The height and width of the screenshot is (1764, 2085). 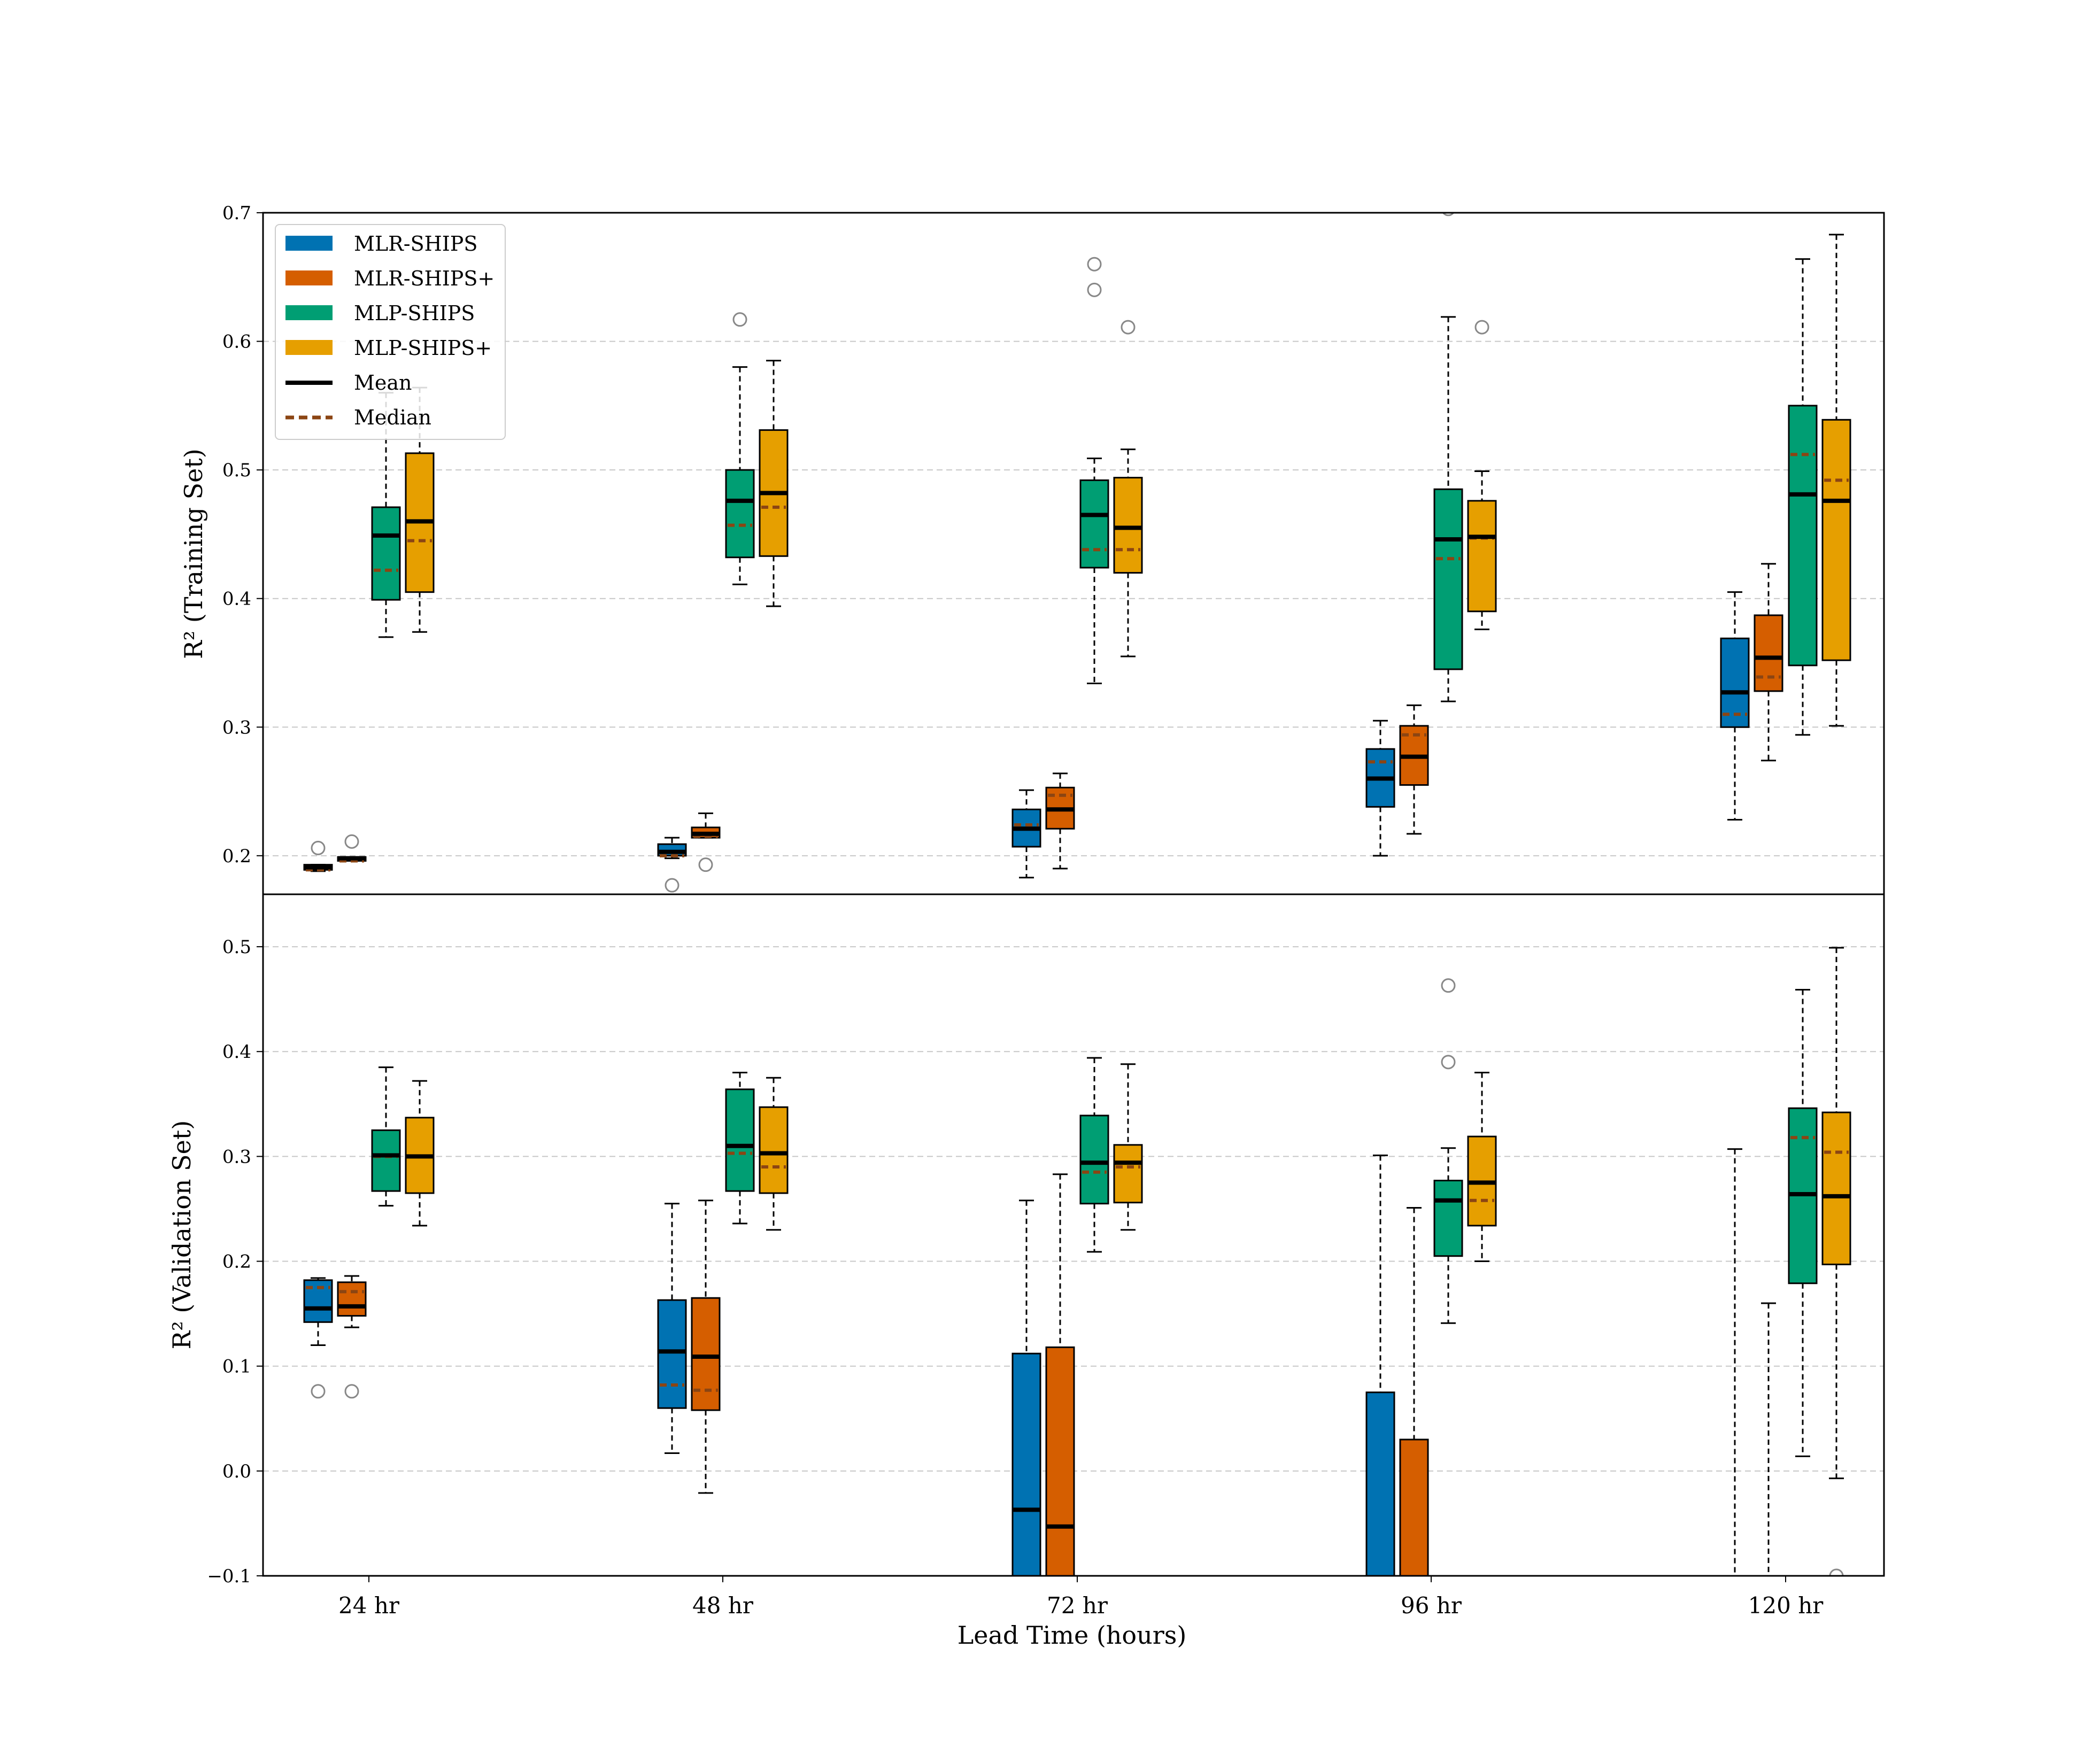 What do you see at coordinates (424, 278) in the screenshot?
I see `legend-label-mlr-ships-plus: MLR-SHIPS+` at bounding box center [424, 278].